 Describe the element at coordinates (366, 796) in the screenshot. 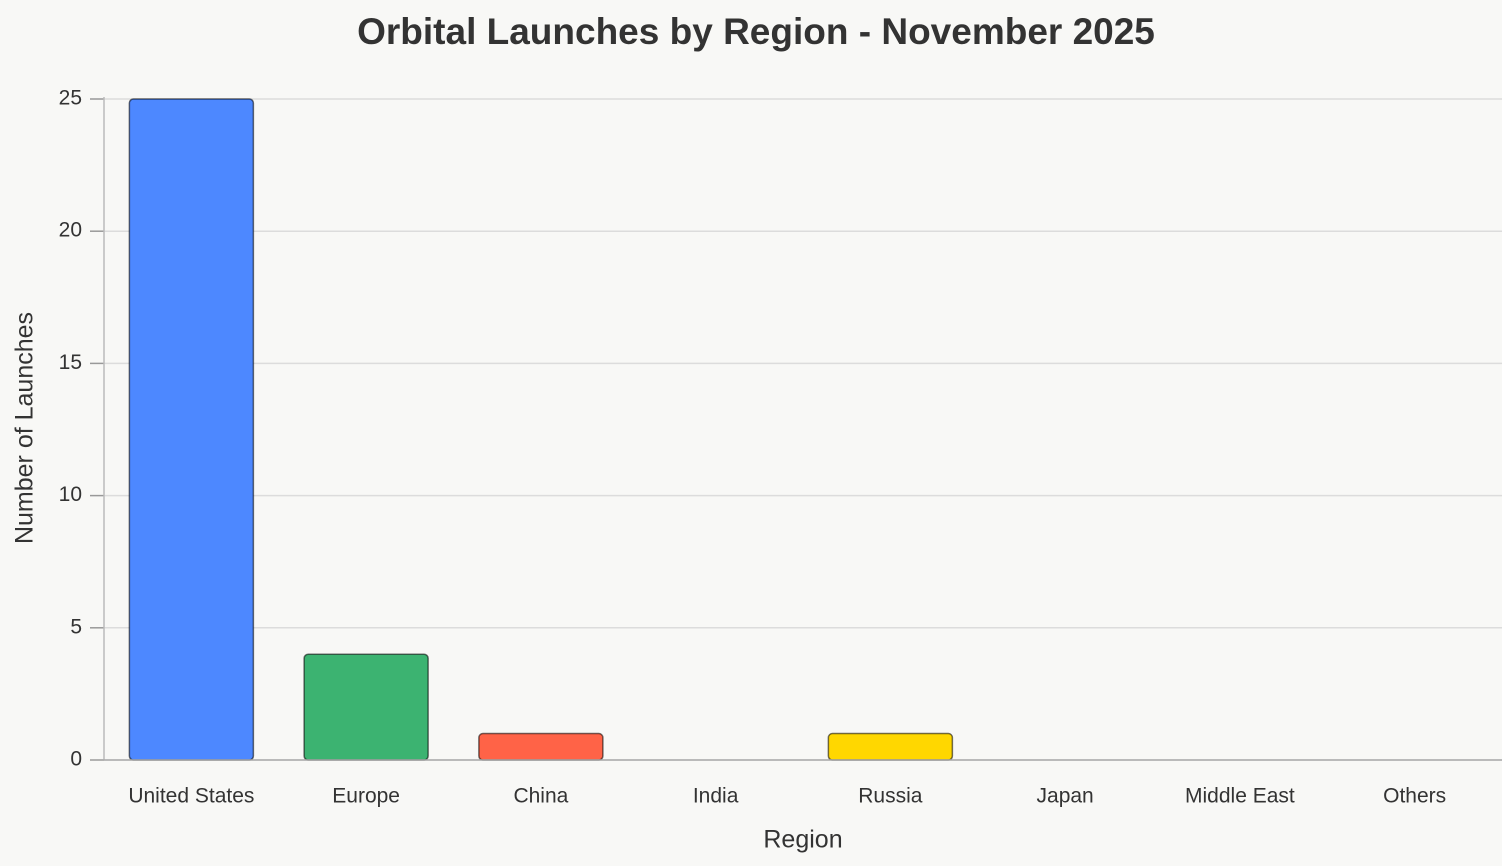

I see `x-tick-label: Europe` at that location.